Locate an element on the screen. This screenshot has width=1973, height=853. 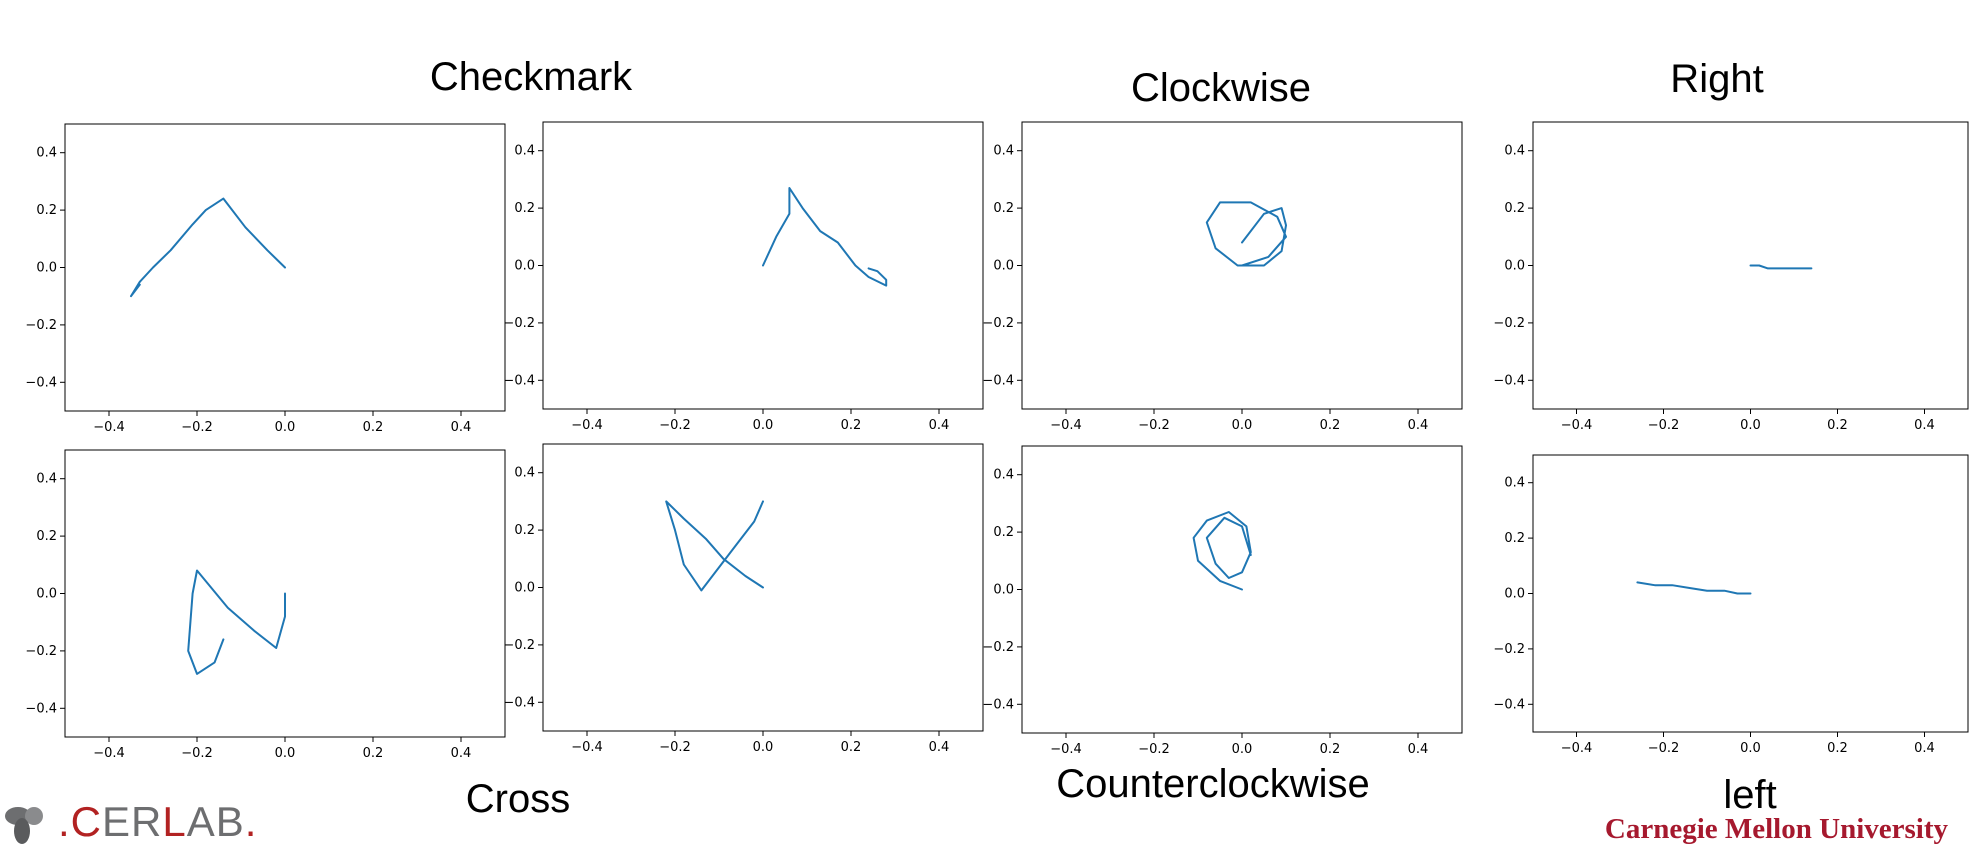
plot-left: −0.4 −0.2 0.0 0.2 0.4 −0.4 −0.2 0.0 0.2 0.4 is located at coordinates (1731, 605).